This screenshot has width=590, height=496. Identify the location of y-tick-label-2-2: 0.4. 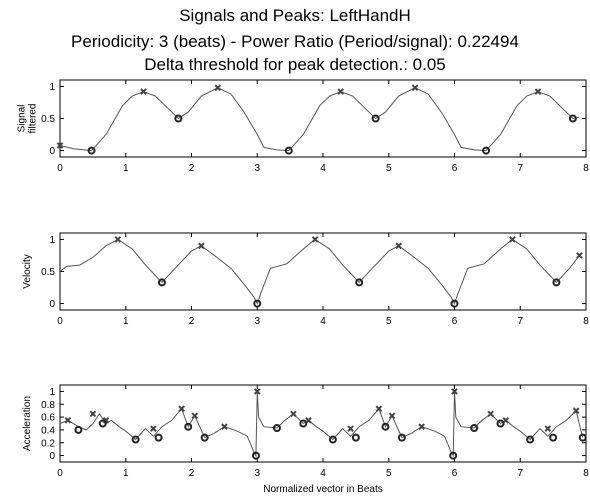
(48, 430).